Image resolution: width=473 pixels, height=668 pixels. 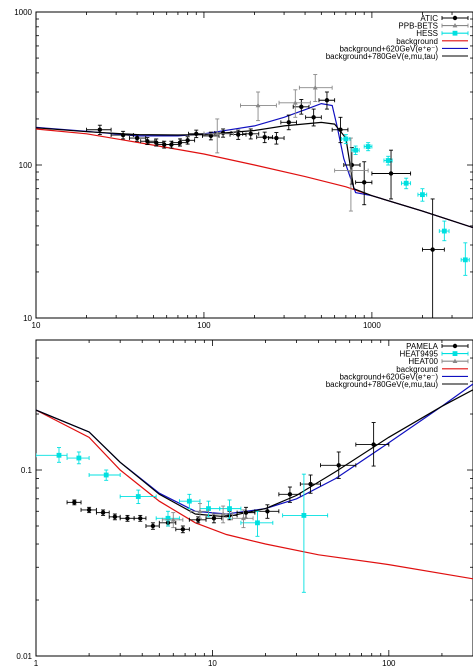 I want to click on x-tick-label: 1, so click(x=36, y=663).